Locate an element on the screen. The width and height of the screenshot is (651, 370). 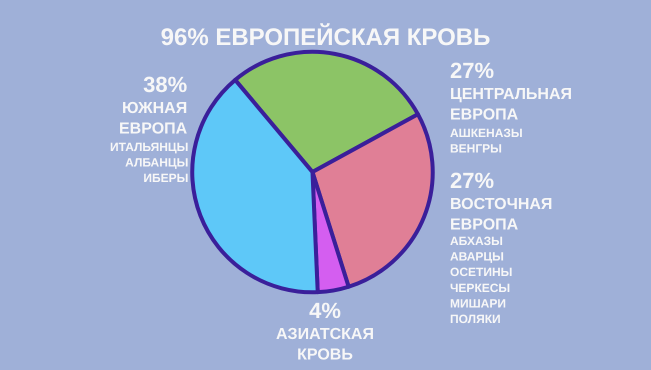
chart-title: 96% ЕВРОПЕЙСКАЯ КРОВЬ is located at coordinates (325, 36).